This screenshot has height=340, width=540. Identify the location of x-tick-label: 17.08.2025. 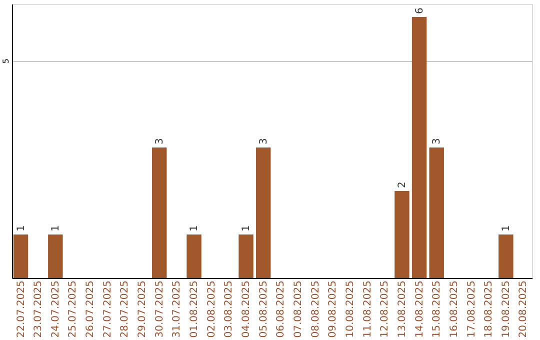
(472, 309).